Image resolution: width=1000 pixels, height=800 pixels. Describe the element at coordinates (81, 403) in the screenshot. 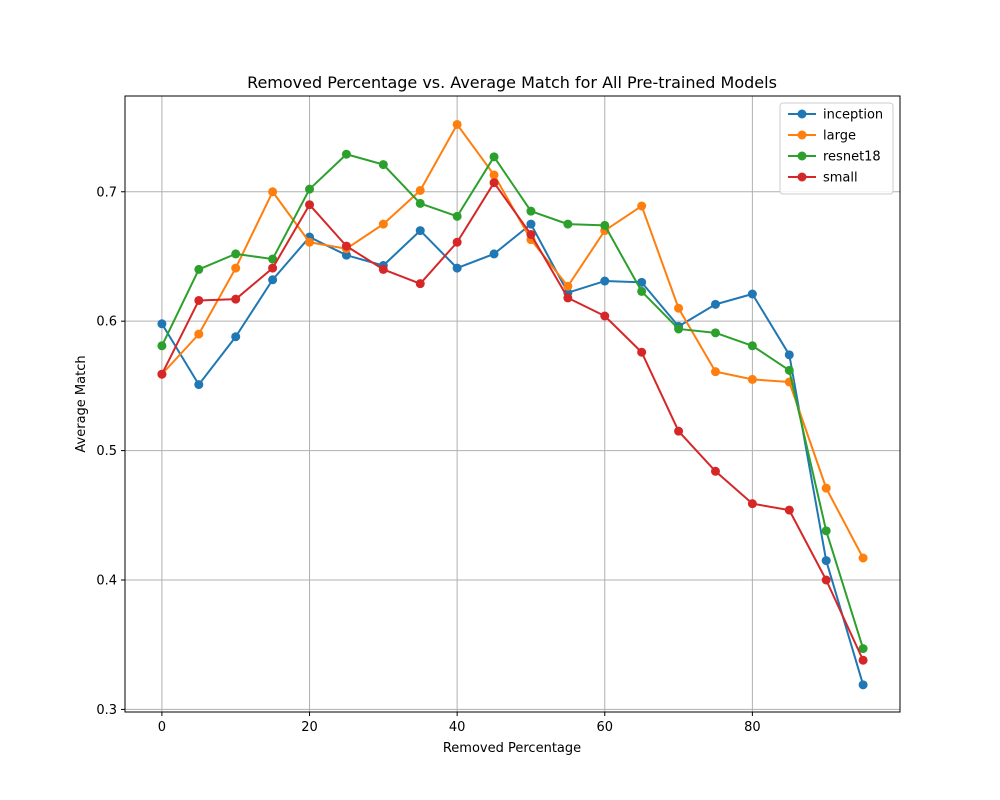

I see `y-axis-label: Average Match` at that location.